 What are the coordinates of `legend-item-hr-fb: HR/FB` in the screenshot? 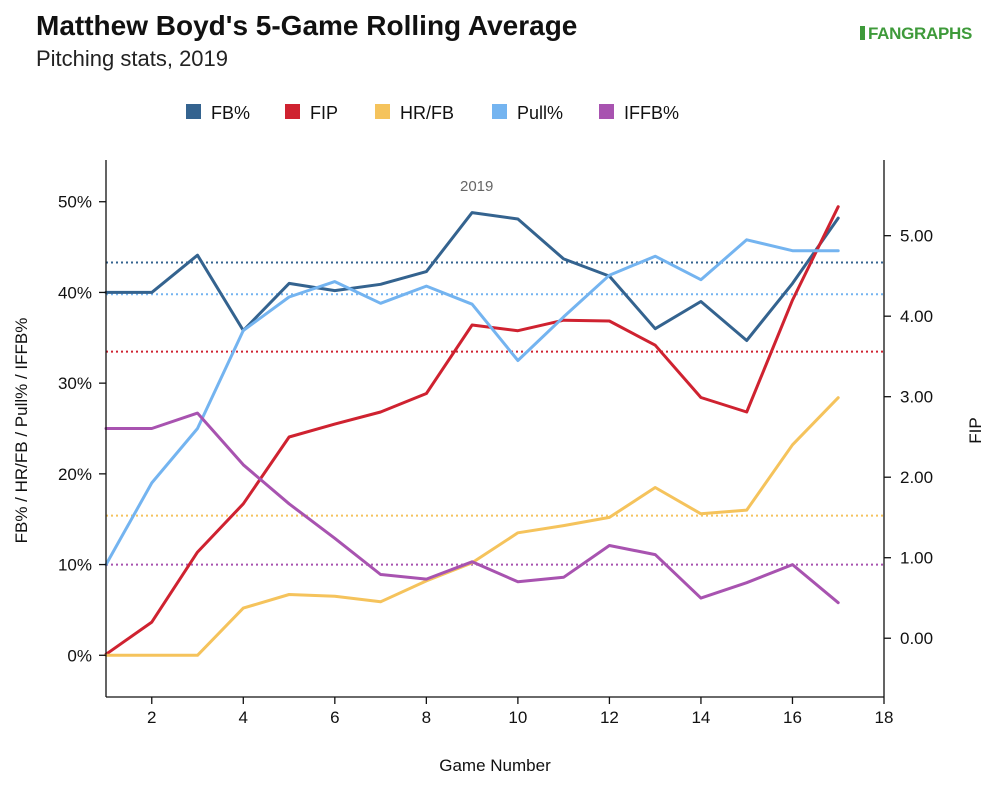 It's located at (414, 113).